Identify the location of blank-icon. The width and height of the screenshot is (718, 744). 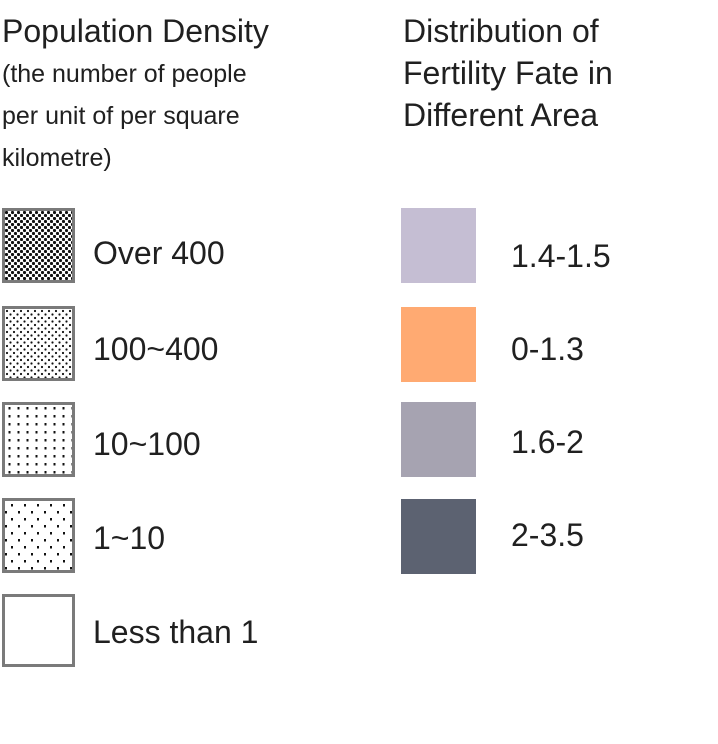
(38, 630).